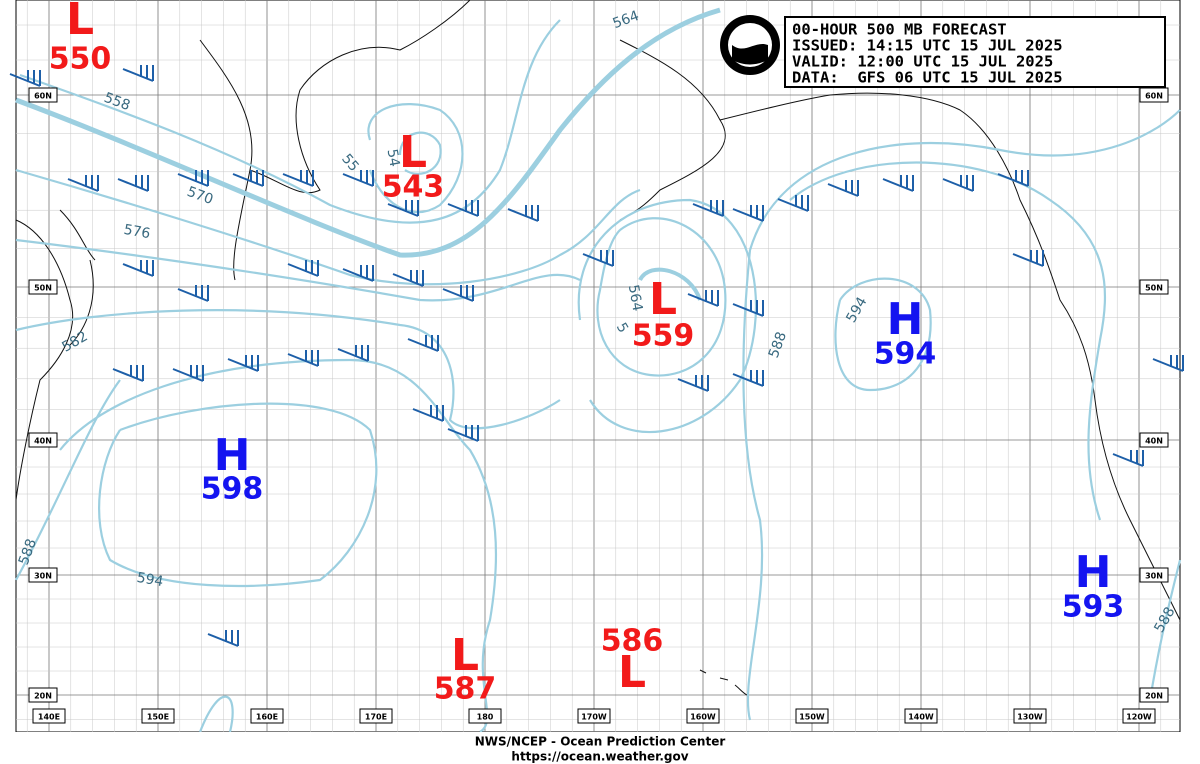  I want to click on header-box, so click(943, 51).